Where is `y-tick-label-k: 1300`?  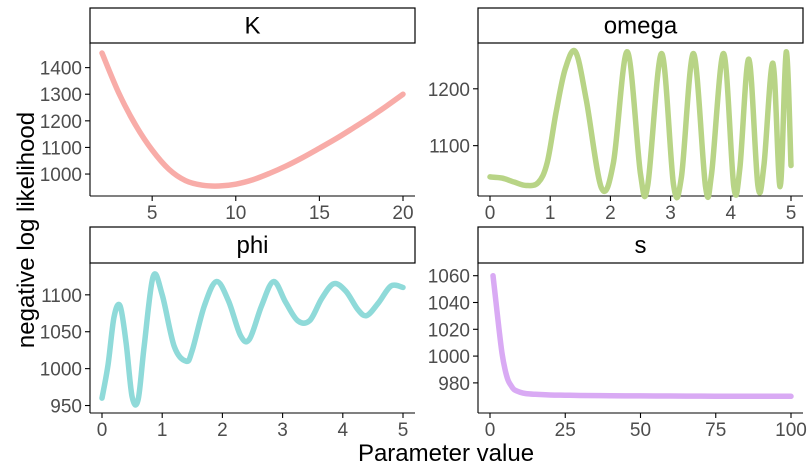 y-tick-label-k: 1300 is located at coordinates (61, 95).